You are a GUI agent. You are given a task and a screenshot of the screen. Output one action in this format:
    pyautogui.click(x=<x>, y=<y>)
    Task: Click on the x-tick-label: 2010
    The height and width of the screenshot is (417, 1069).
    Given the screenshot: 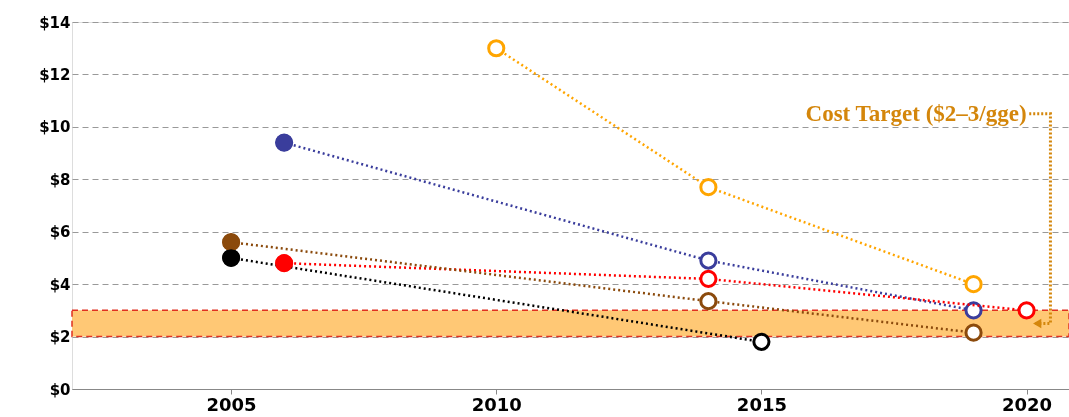 What is the action you would take?
    pyautogui.click(x=496, y=404)
    